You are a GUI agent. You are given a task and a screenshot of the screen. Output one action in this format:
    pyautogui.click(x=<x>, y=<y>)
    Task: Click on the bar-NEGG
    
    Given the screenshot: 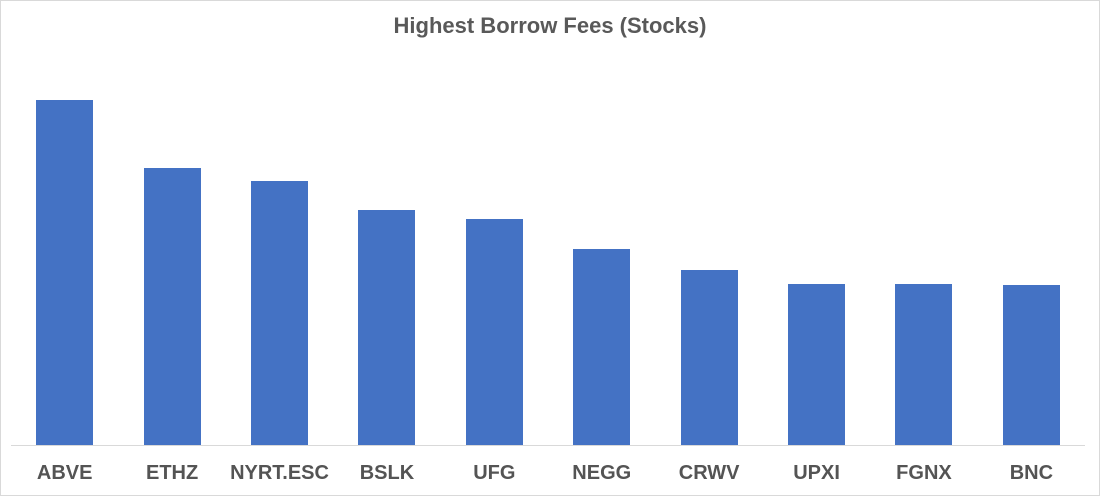 What is the action you would take?
    pyautogui.click(x=602, y=347)
    